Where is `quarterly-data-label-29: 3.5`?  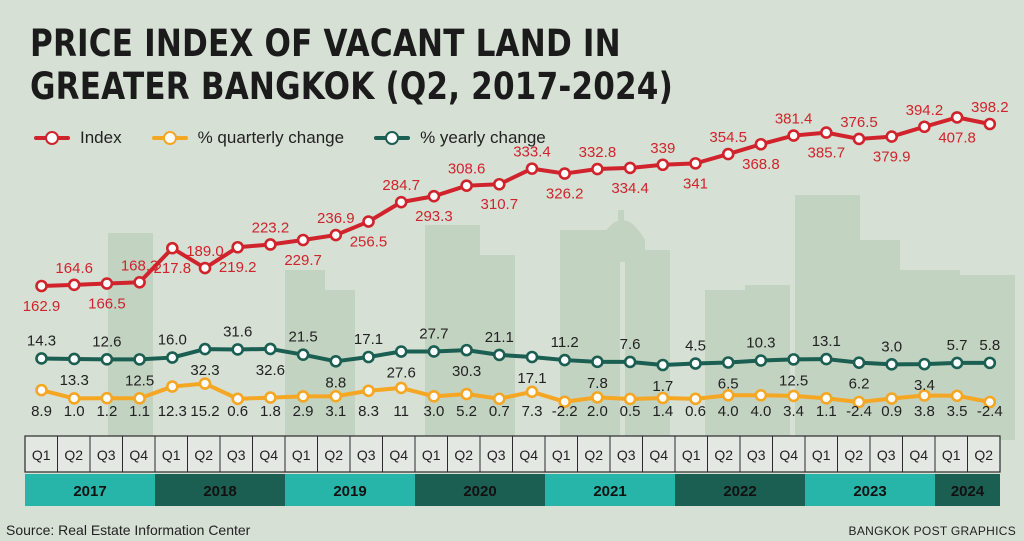 quarterly-data-label-29: 3.5 is located at coordinates (957, 411).